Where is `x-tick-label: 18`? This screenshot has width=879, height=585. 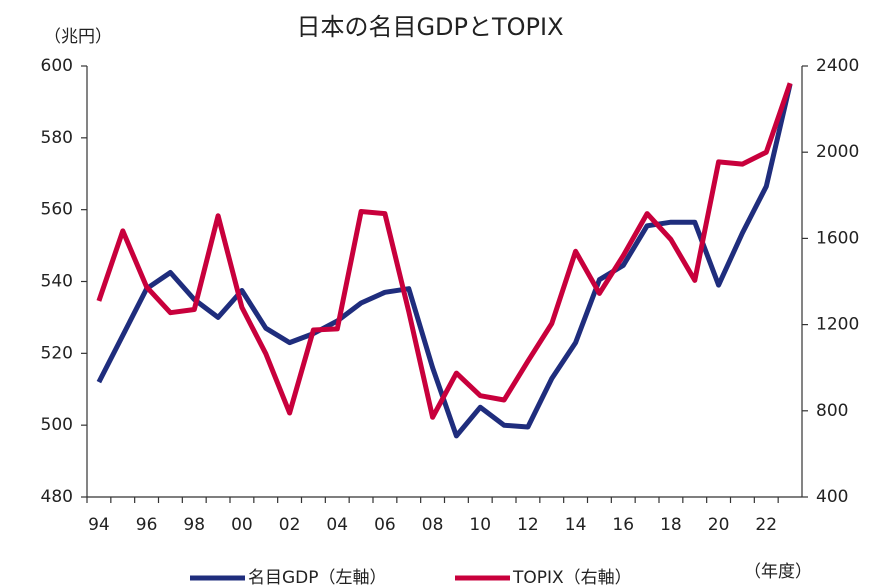 x-tick-label: 18 is located at coordinates (671, 525).